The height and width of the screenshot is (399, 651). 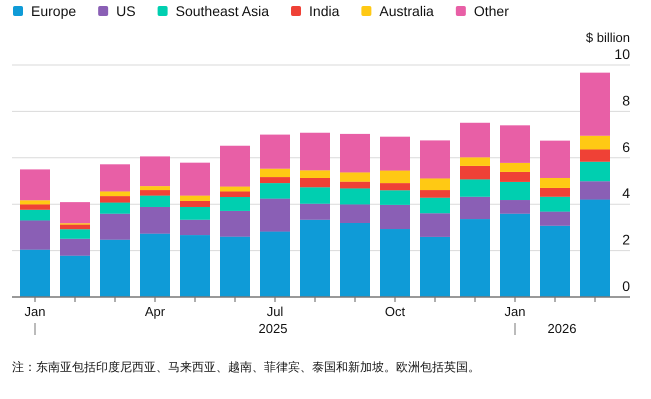 I want to click on text: 注：东南亚包括印度尼西亚、马来西亚、越南、菲律宾、泰国和新加坡。欧洲包括英国。, so click(x=246, y=367).